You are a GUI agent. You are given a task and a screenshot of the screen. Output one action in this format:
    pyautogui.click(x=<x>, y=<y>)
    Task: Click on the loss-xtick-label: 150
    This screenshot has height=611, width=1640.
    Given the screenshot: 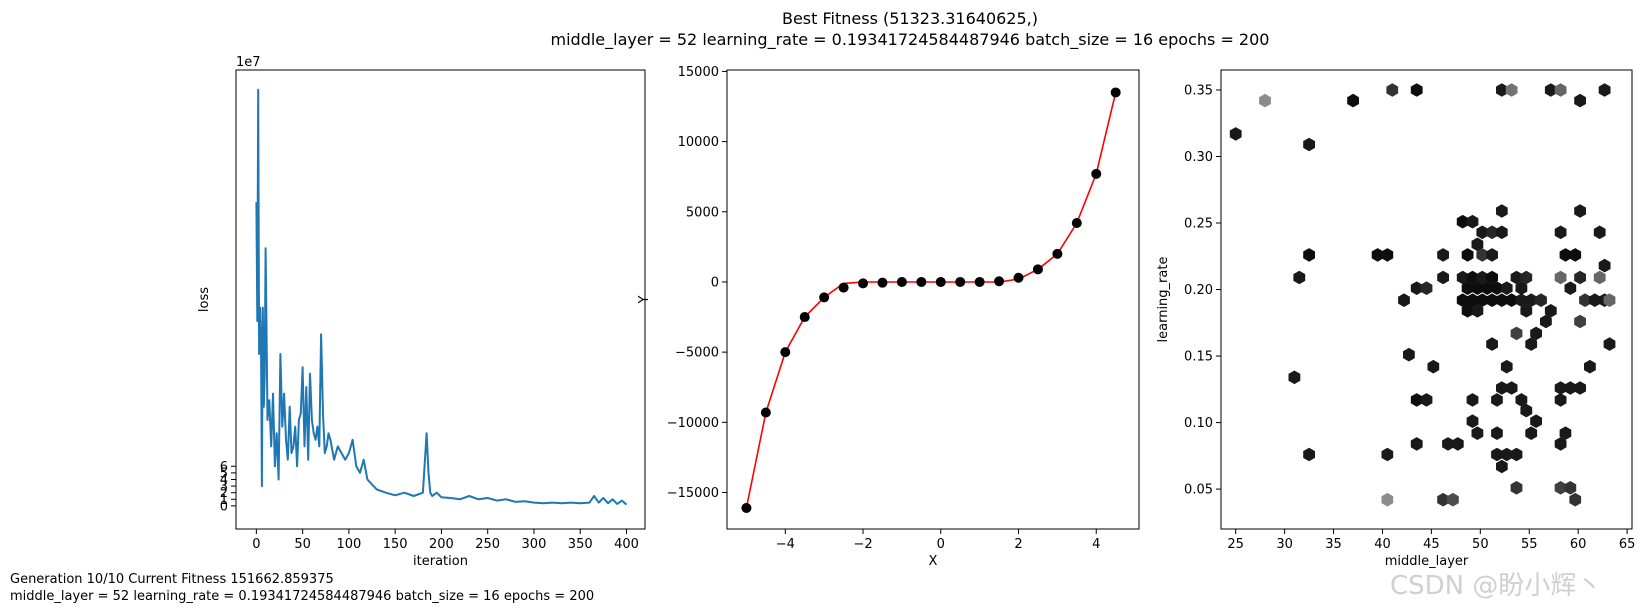 What is the action you would take?
    pyautogui.click(x=395, y=544)
    